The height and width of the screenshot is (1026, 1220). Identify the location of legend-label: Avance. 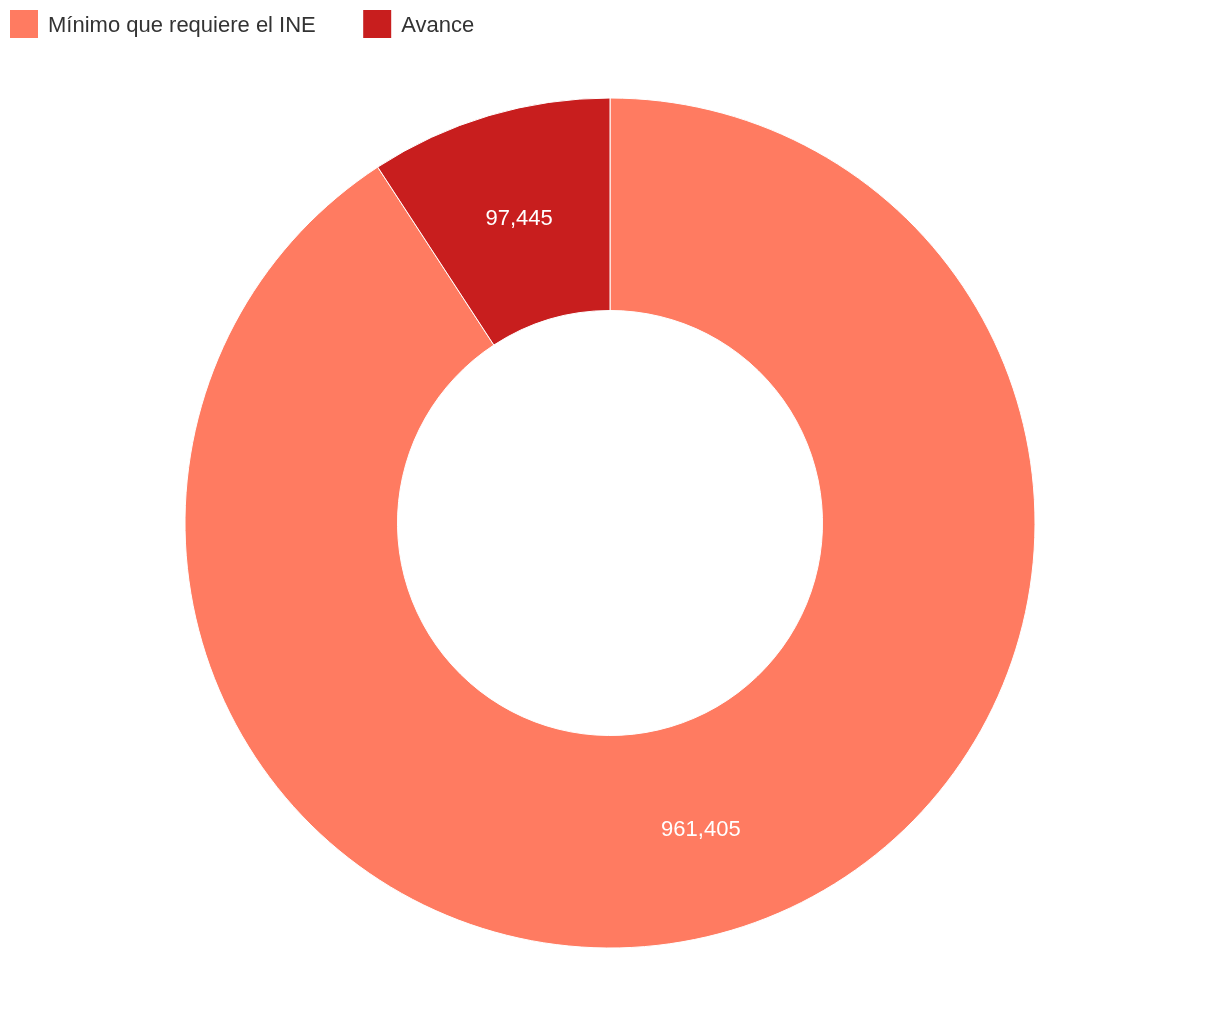
(438, 24).